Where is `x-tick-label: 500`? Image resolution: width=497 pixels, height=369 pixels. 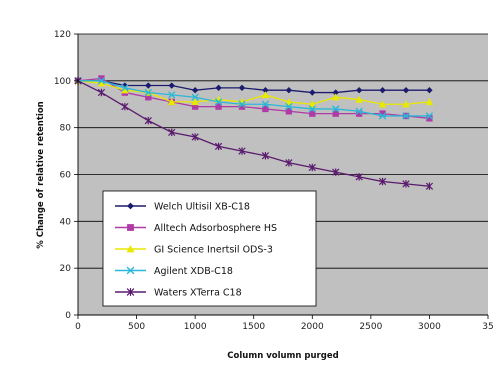 x-tick-label: 500 is located at coordinates (136, 327).